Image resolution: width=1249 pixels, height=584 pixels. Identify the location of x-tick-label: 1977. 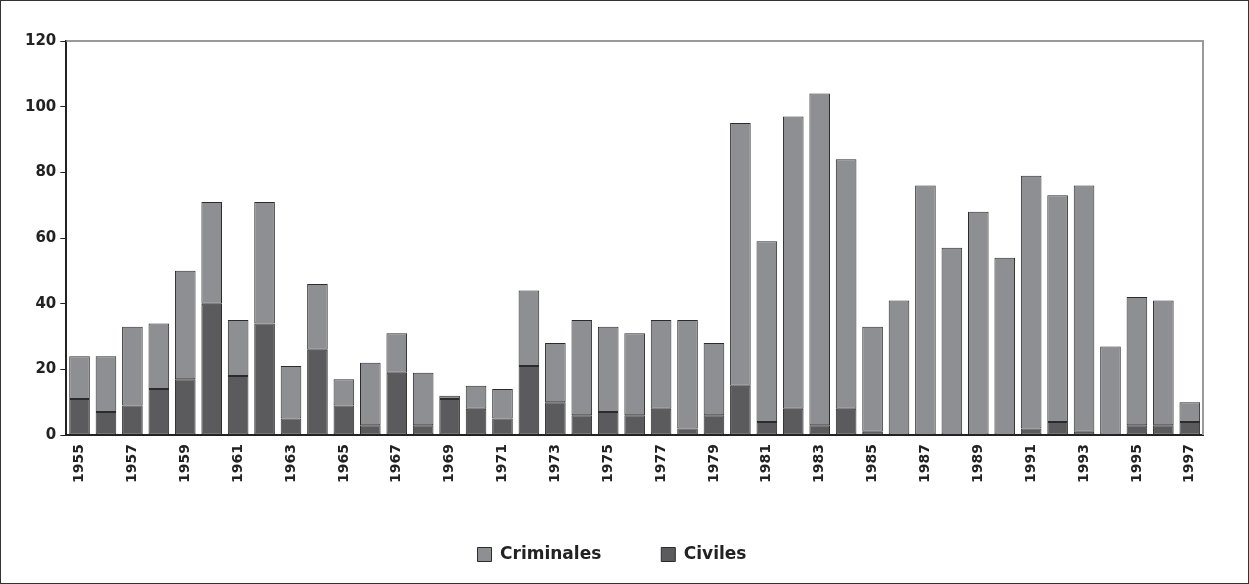
(659, 463).